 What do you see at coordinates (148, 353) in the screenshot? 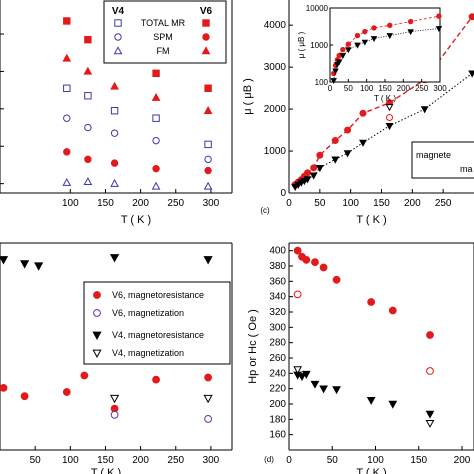
I see `legend-label: V4, magnetization` at bounding box center [148, 353].